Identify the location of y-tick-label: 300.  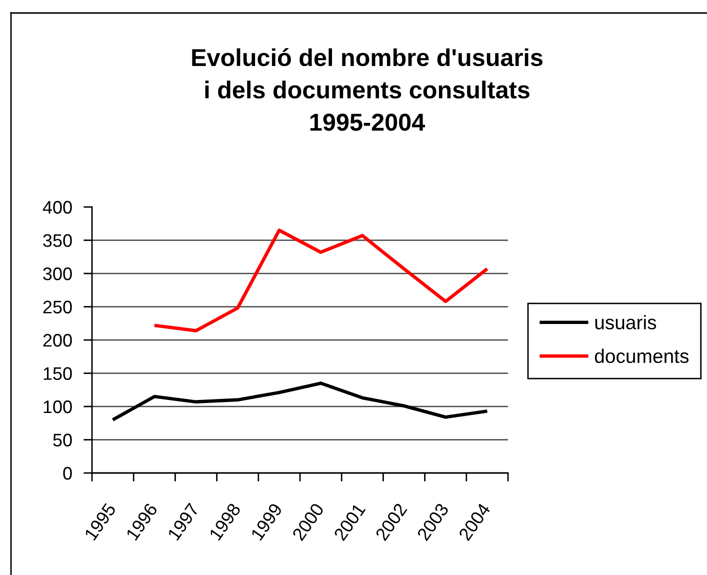
(57, 273).